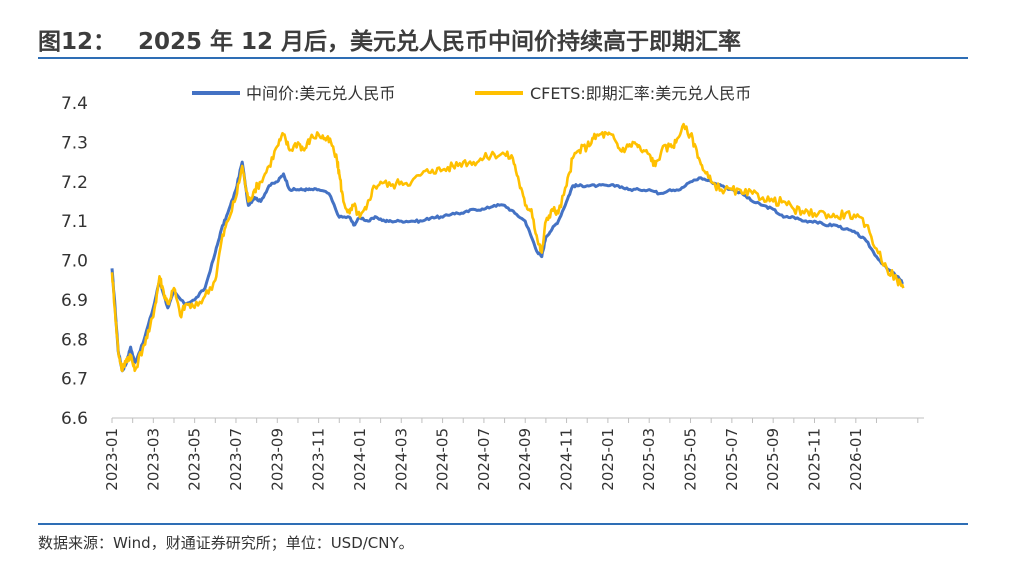 This screenshot has width=1024, height=567. I want to click on x-tick-label: 2024-03, so click(401, 459).